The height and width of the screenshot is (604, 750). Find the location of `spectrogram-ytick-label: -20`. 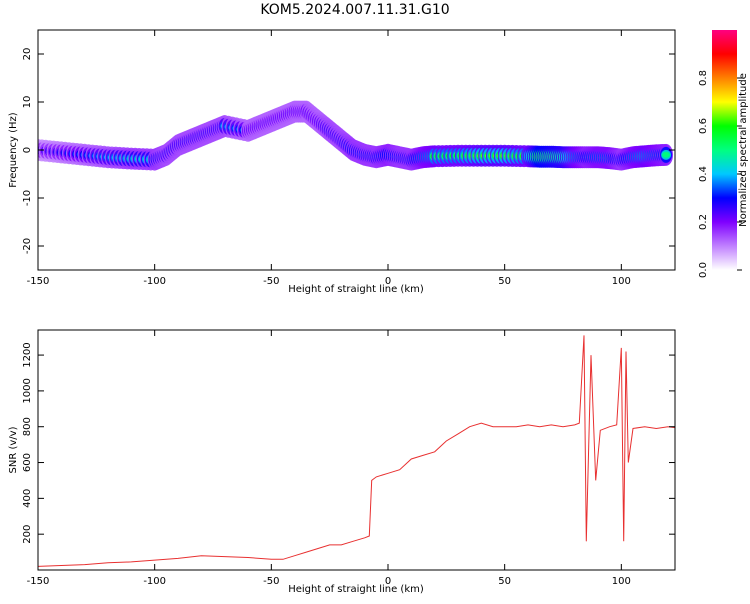

spectrogram-ytick-label: -20 is located at coordinates (27, 246).